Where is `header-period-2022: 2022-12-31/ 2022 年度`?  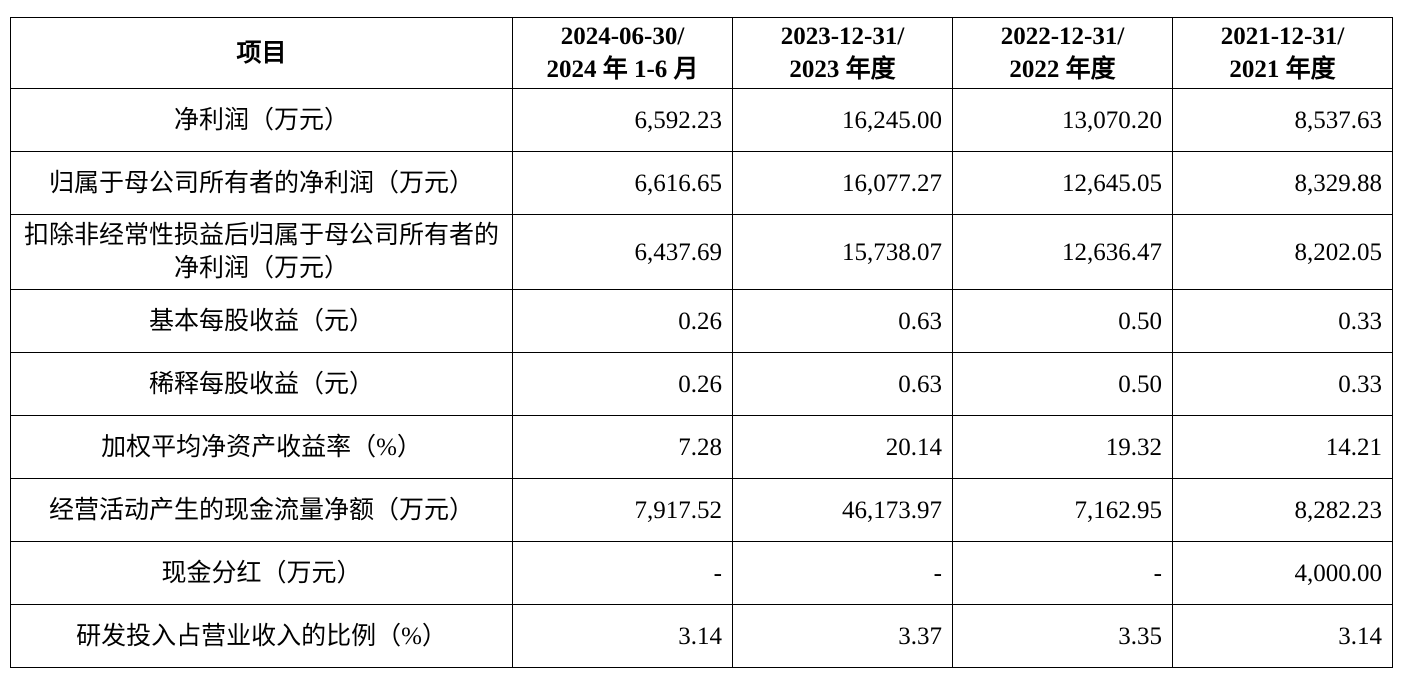 header-period-2022: 2022-12-31/ 2022 年度 is located at coordinates (1062, 53).